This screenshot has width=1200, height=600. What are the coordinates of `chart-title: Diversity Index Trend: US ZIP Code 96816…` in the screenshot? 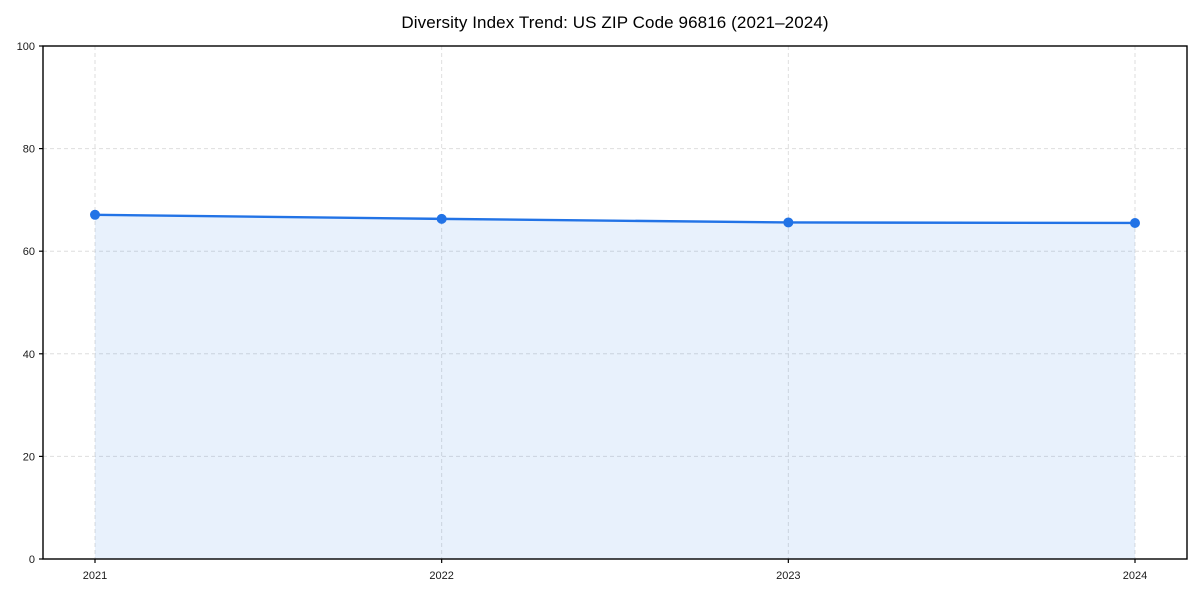 It's located at (615, 22).